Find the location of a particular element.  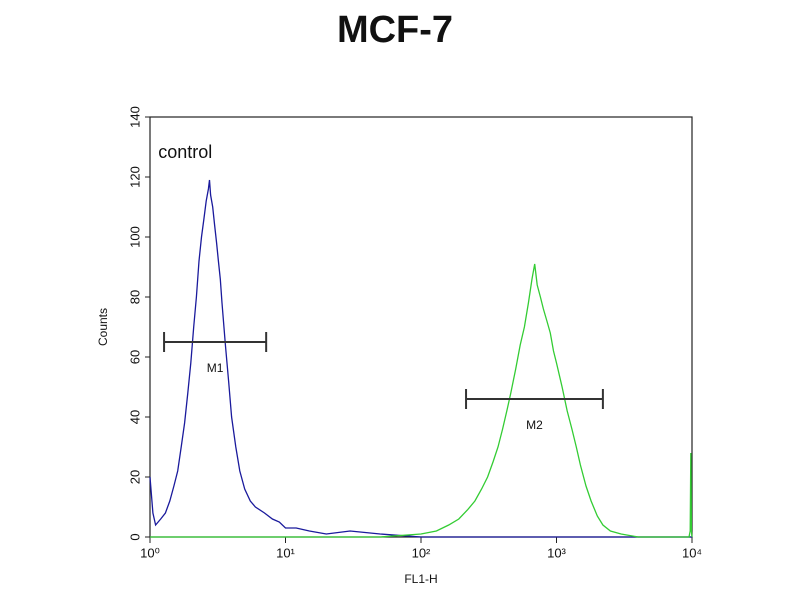

y-tick-label: 20 is located at coordinates (134, 477).